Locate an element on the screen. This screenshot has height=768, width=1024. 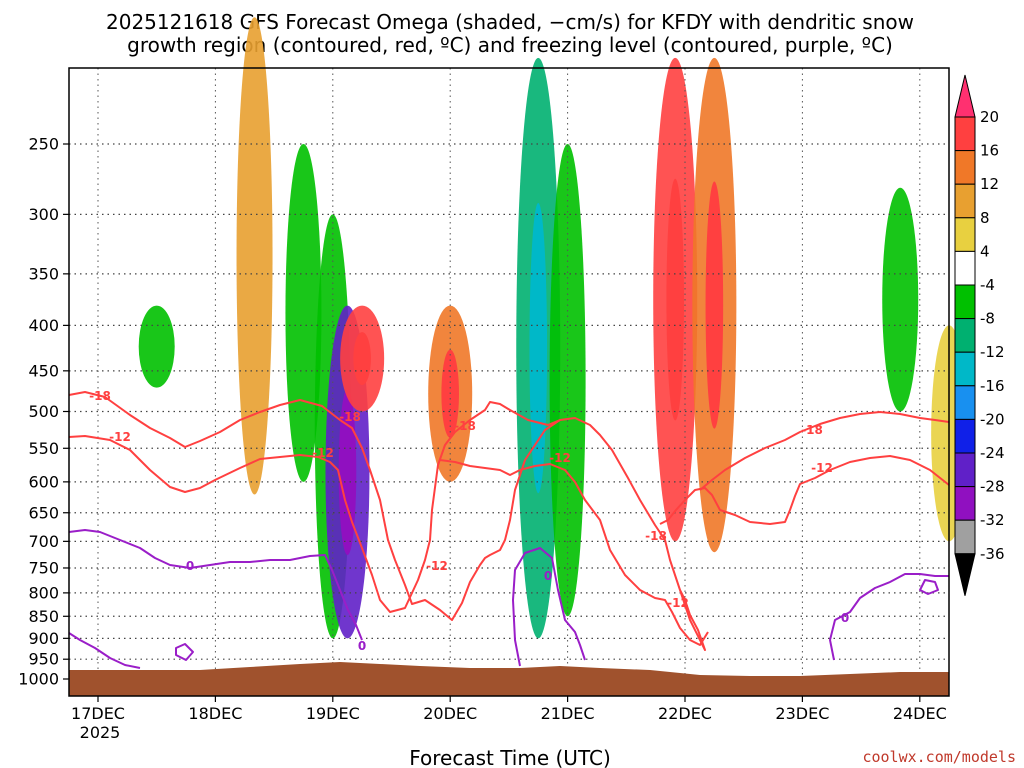
contour-label-4: -18 is located at coordinates (465, 426).